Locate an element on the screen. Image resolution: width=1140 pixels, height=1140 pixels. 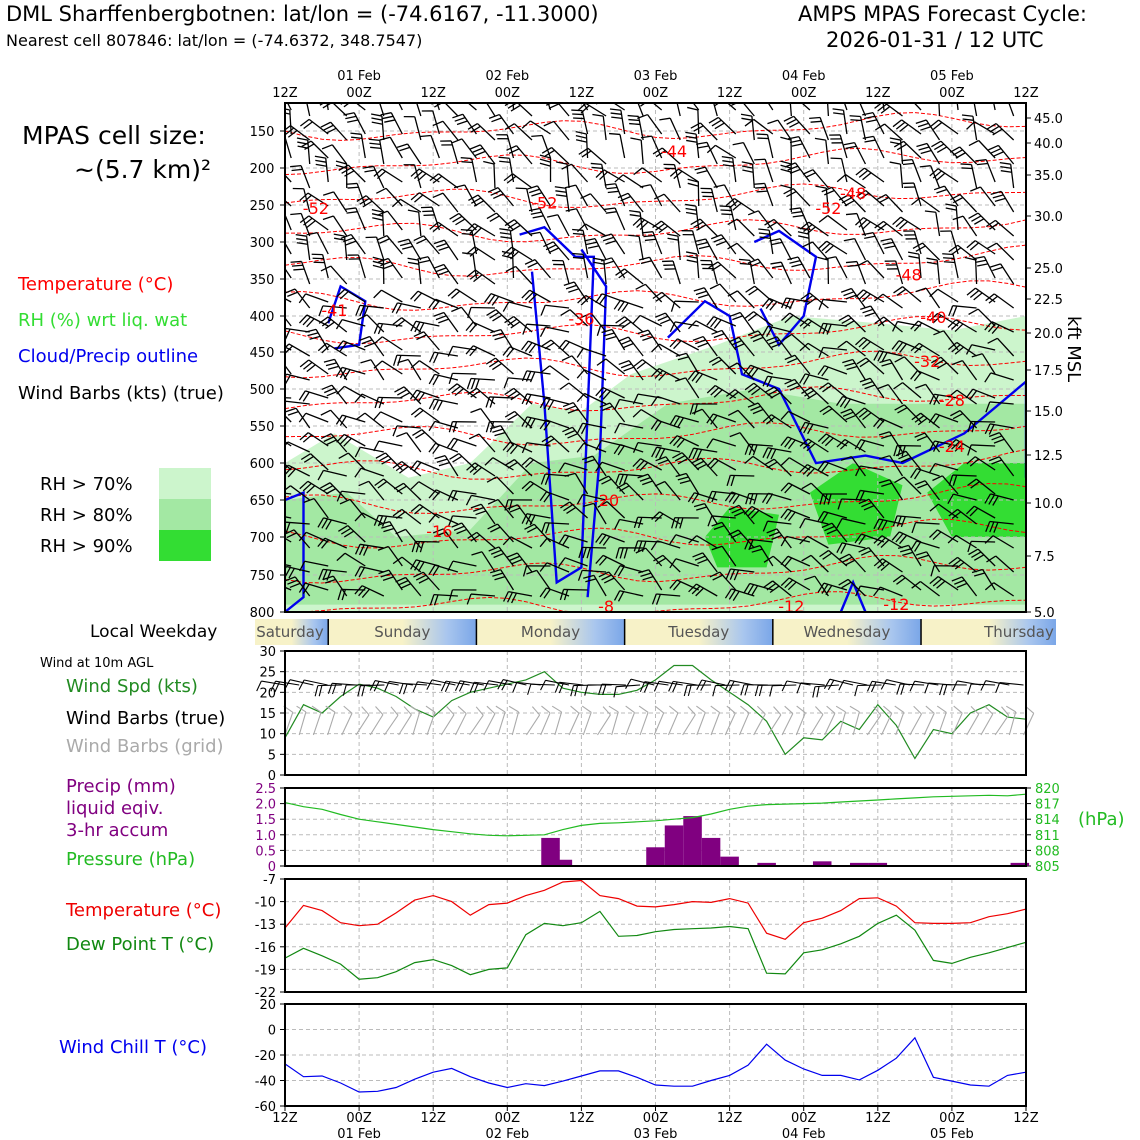
bottom-date-label: 05 Feb is located at coordinates (952, 1133).